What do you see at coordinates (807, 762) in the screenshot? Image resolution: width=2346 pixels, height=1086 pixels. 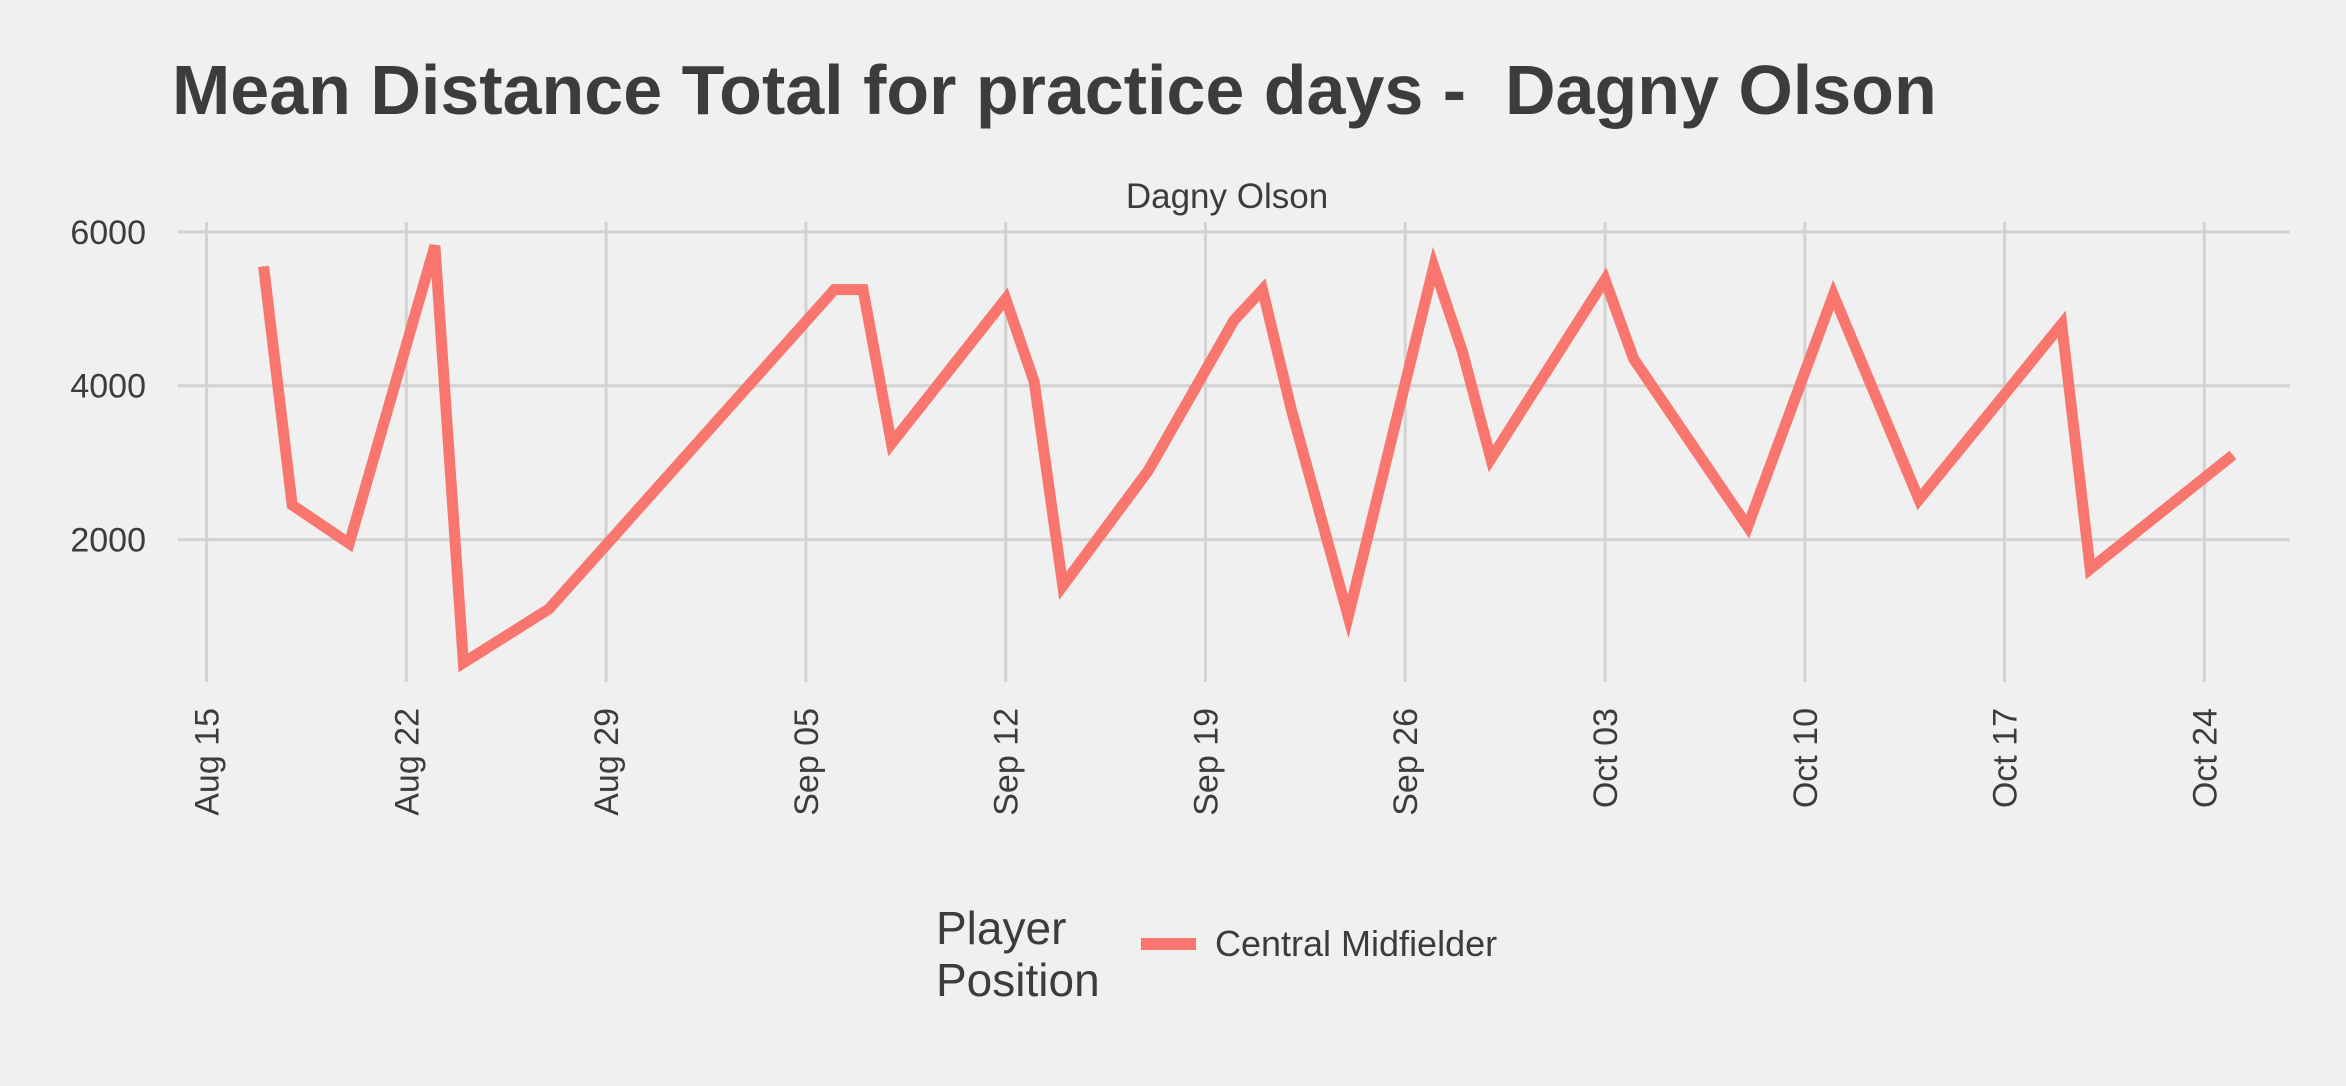 I see `x-tick-label: Sep 05` at bounding box center [807, 762].